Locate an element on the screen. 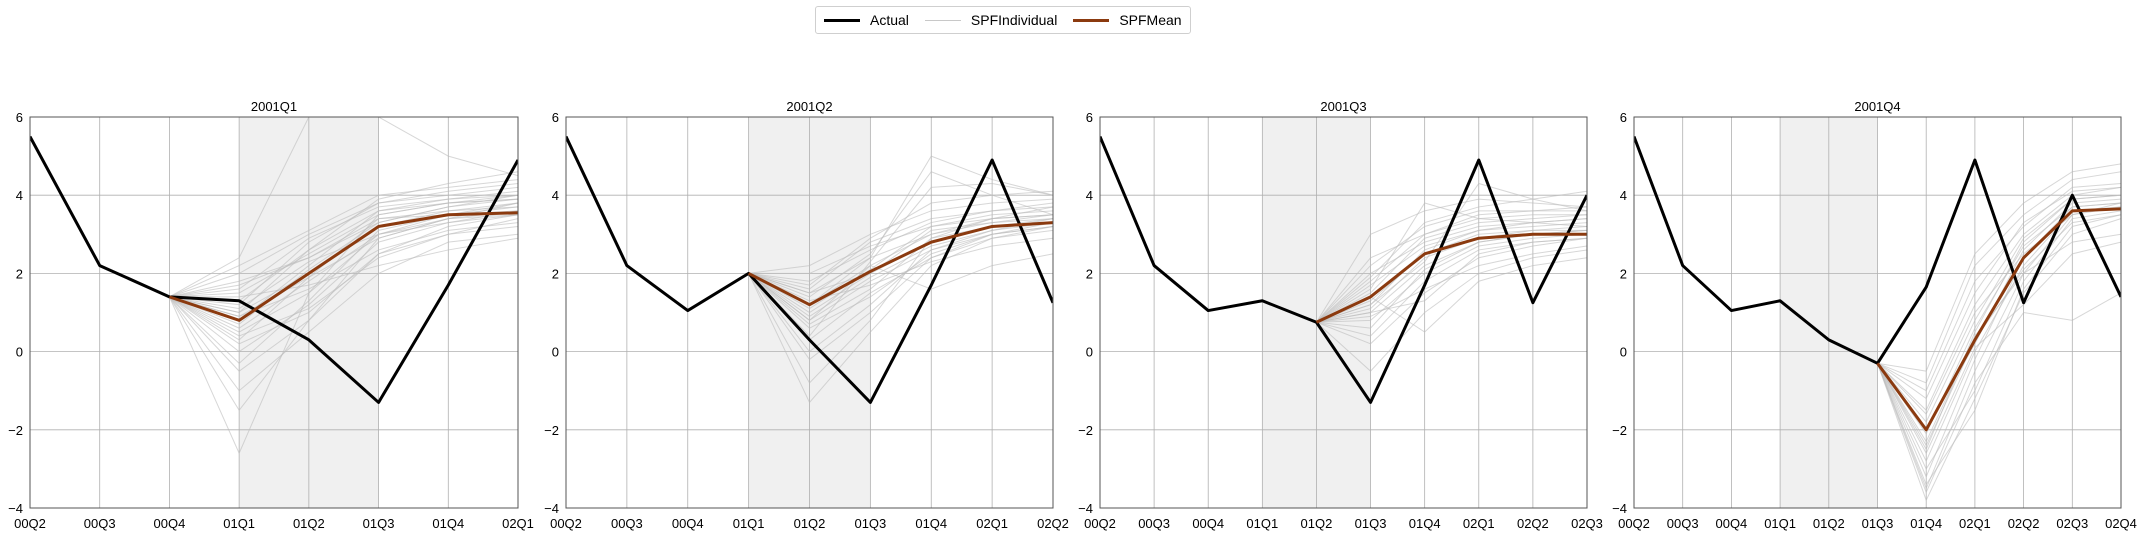  legend: Actual SPFIndividual SPFMean is located at coordinates (1003, 20).